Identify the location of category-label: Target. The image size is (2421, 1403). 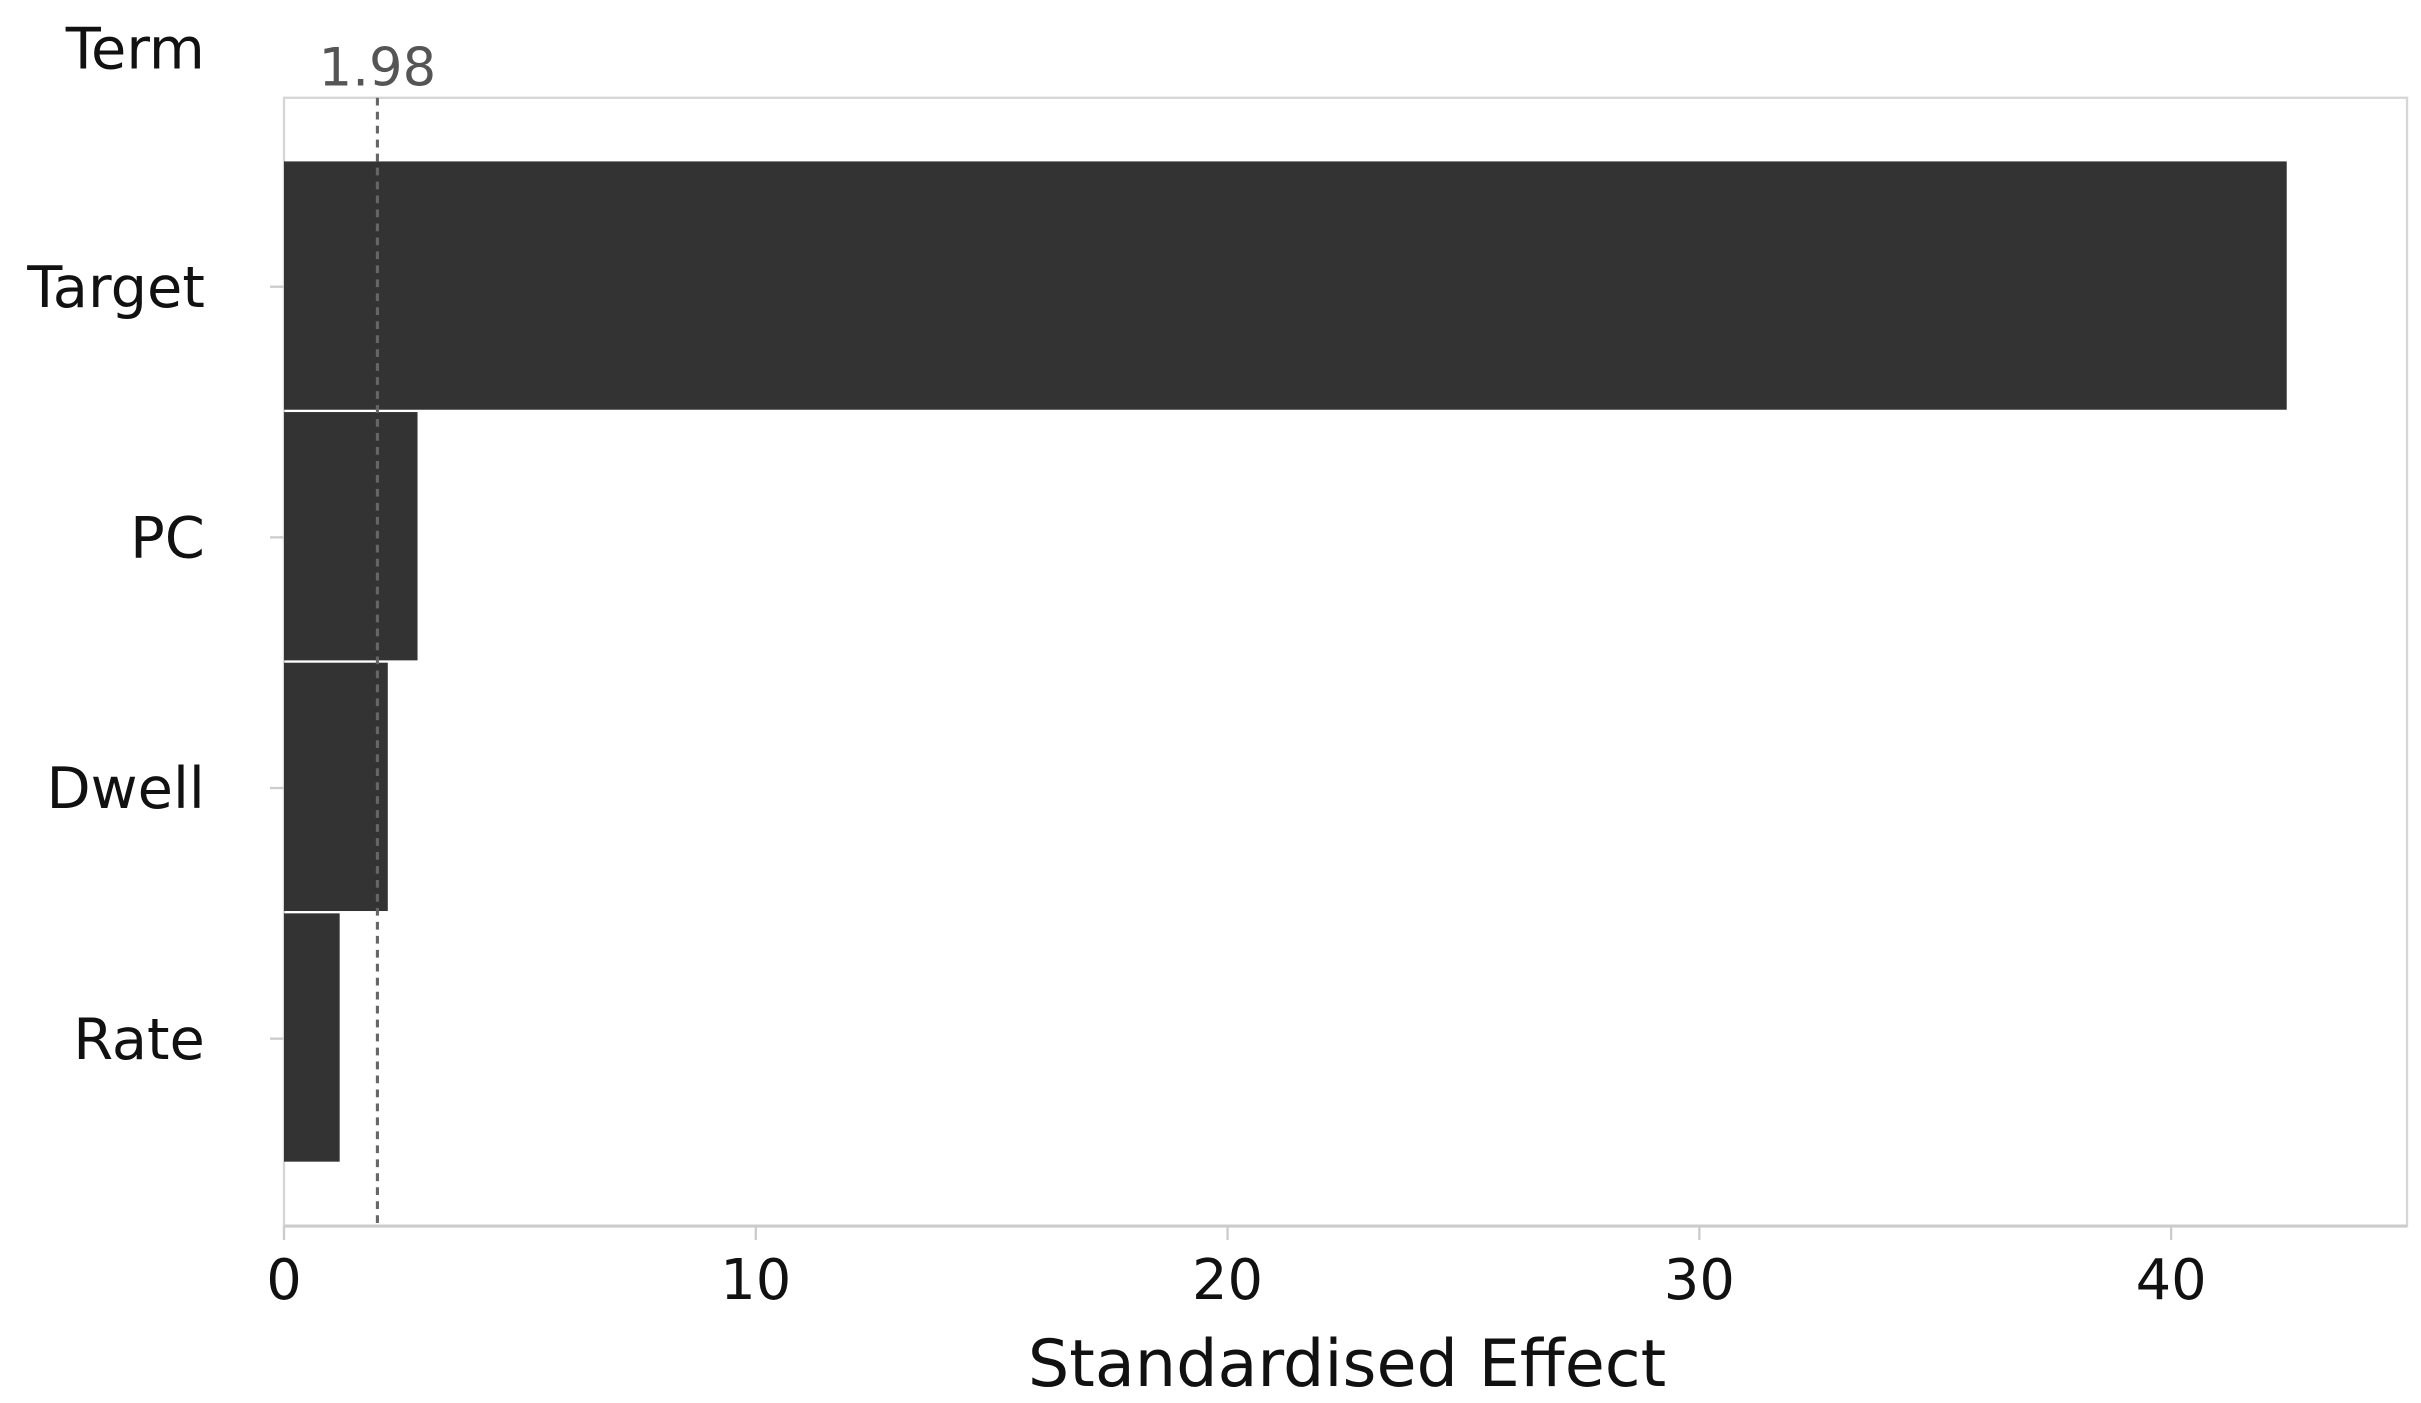
(115, 287).